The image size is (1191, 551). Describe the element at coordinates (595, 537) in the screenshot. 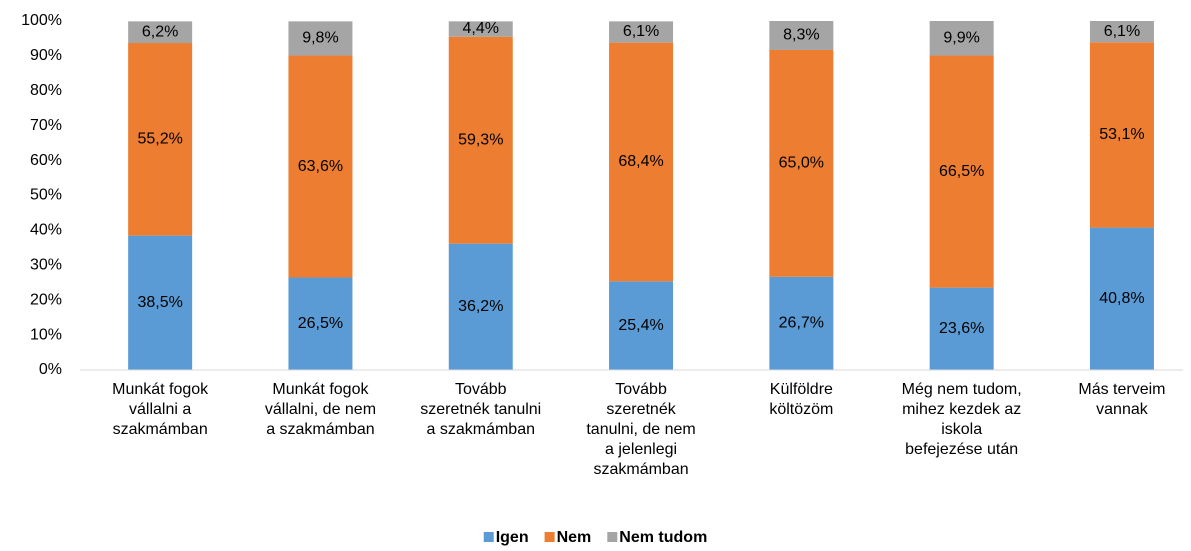

I see `legend: Igen Nem Nem tudom` at that location.